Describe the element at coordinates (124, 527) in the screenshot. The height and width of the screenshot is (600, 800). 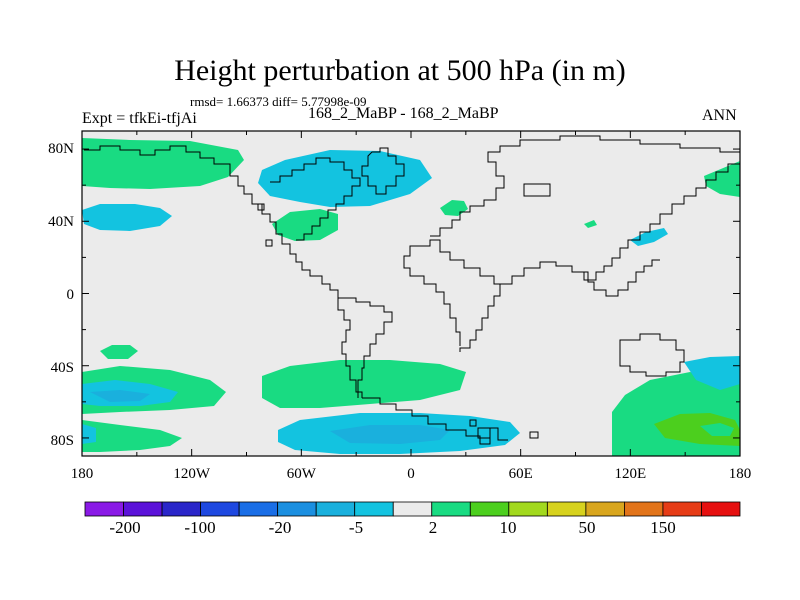
I see `colorbar-label: -200` at that location.